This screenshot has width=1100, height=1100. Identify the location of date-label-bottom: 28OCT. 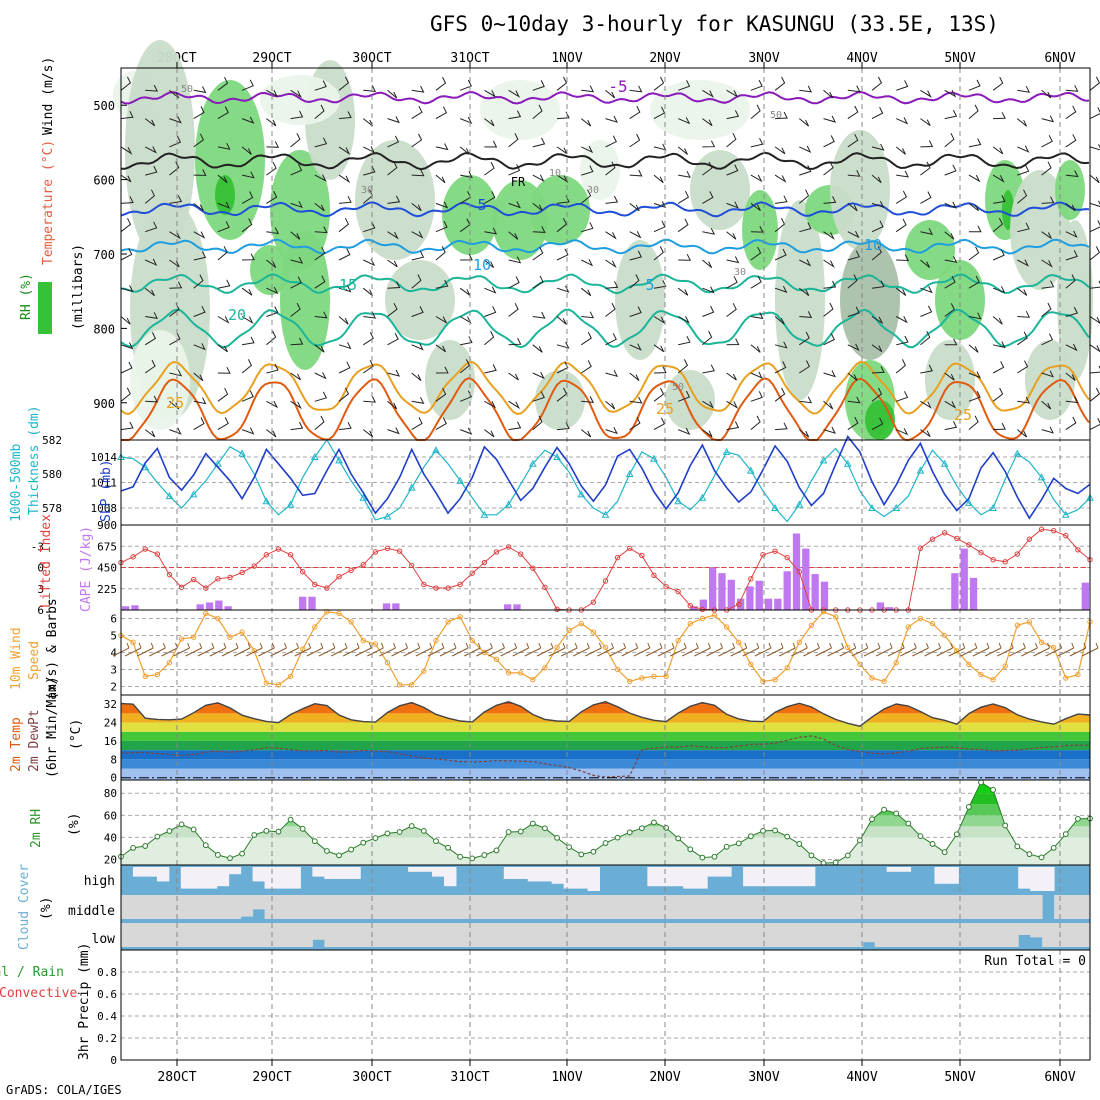
(176, 1077).